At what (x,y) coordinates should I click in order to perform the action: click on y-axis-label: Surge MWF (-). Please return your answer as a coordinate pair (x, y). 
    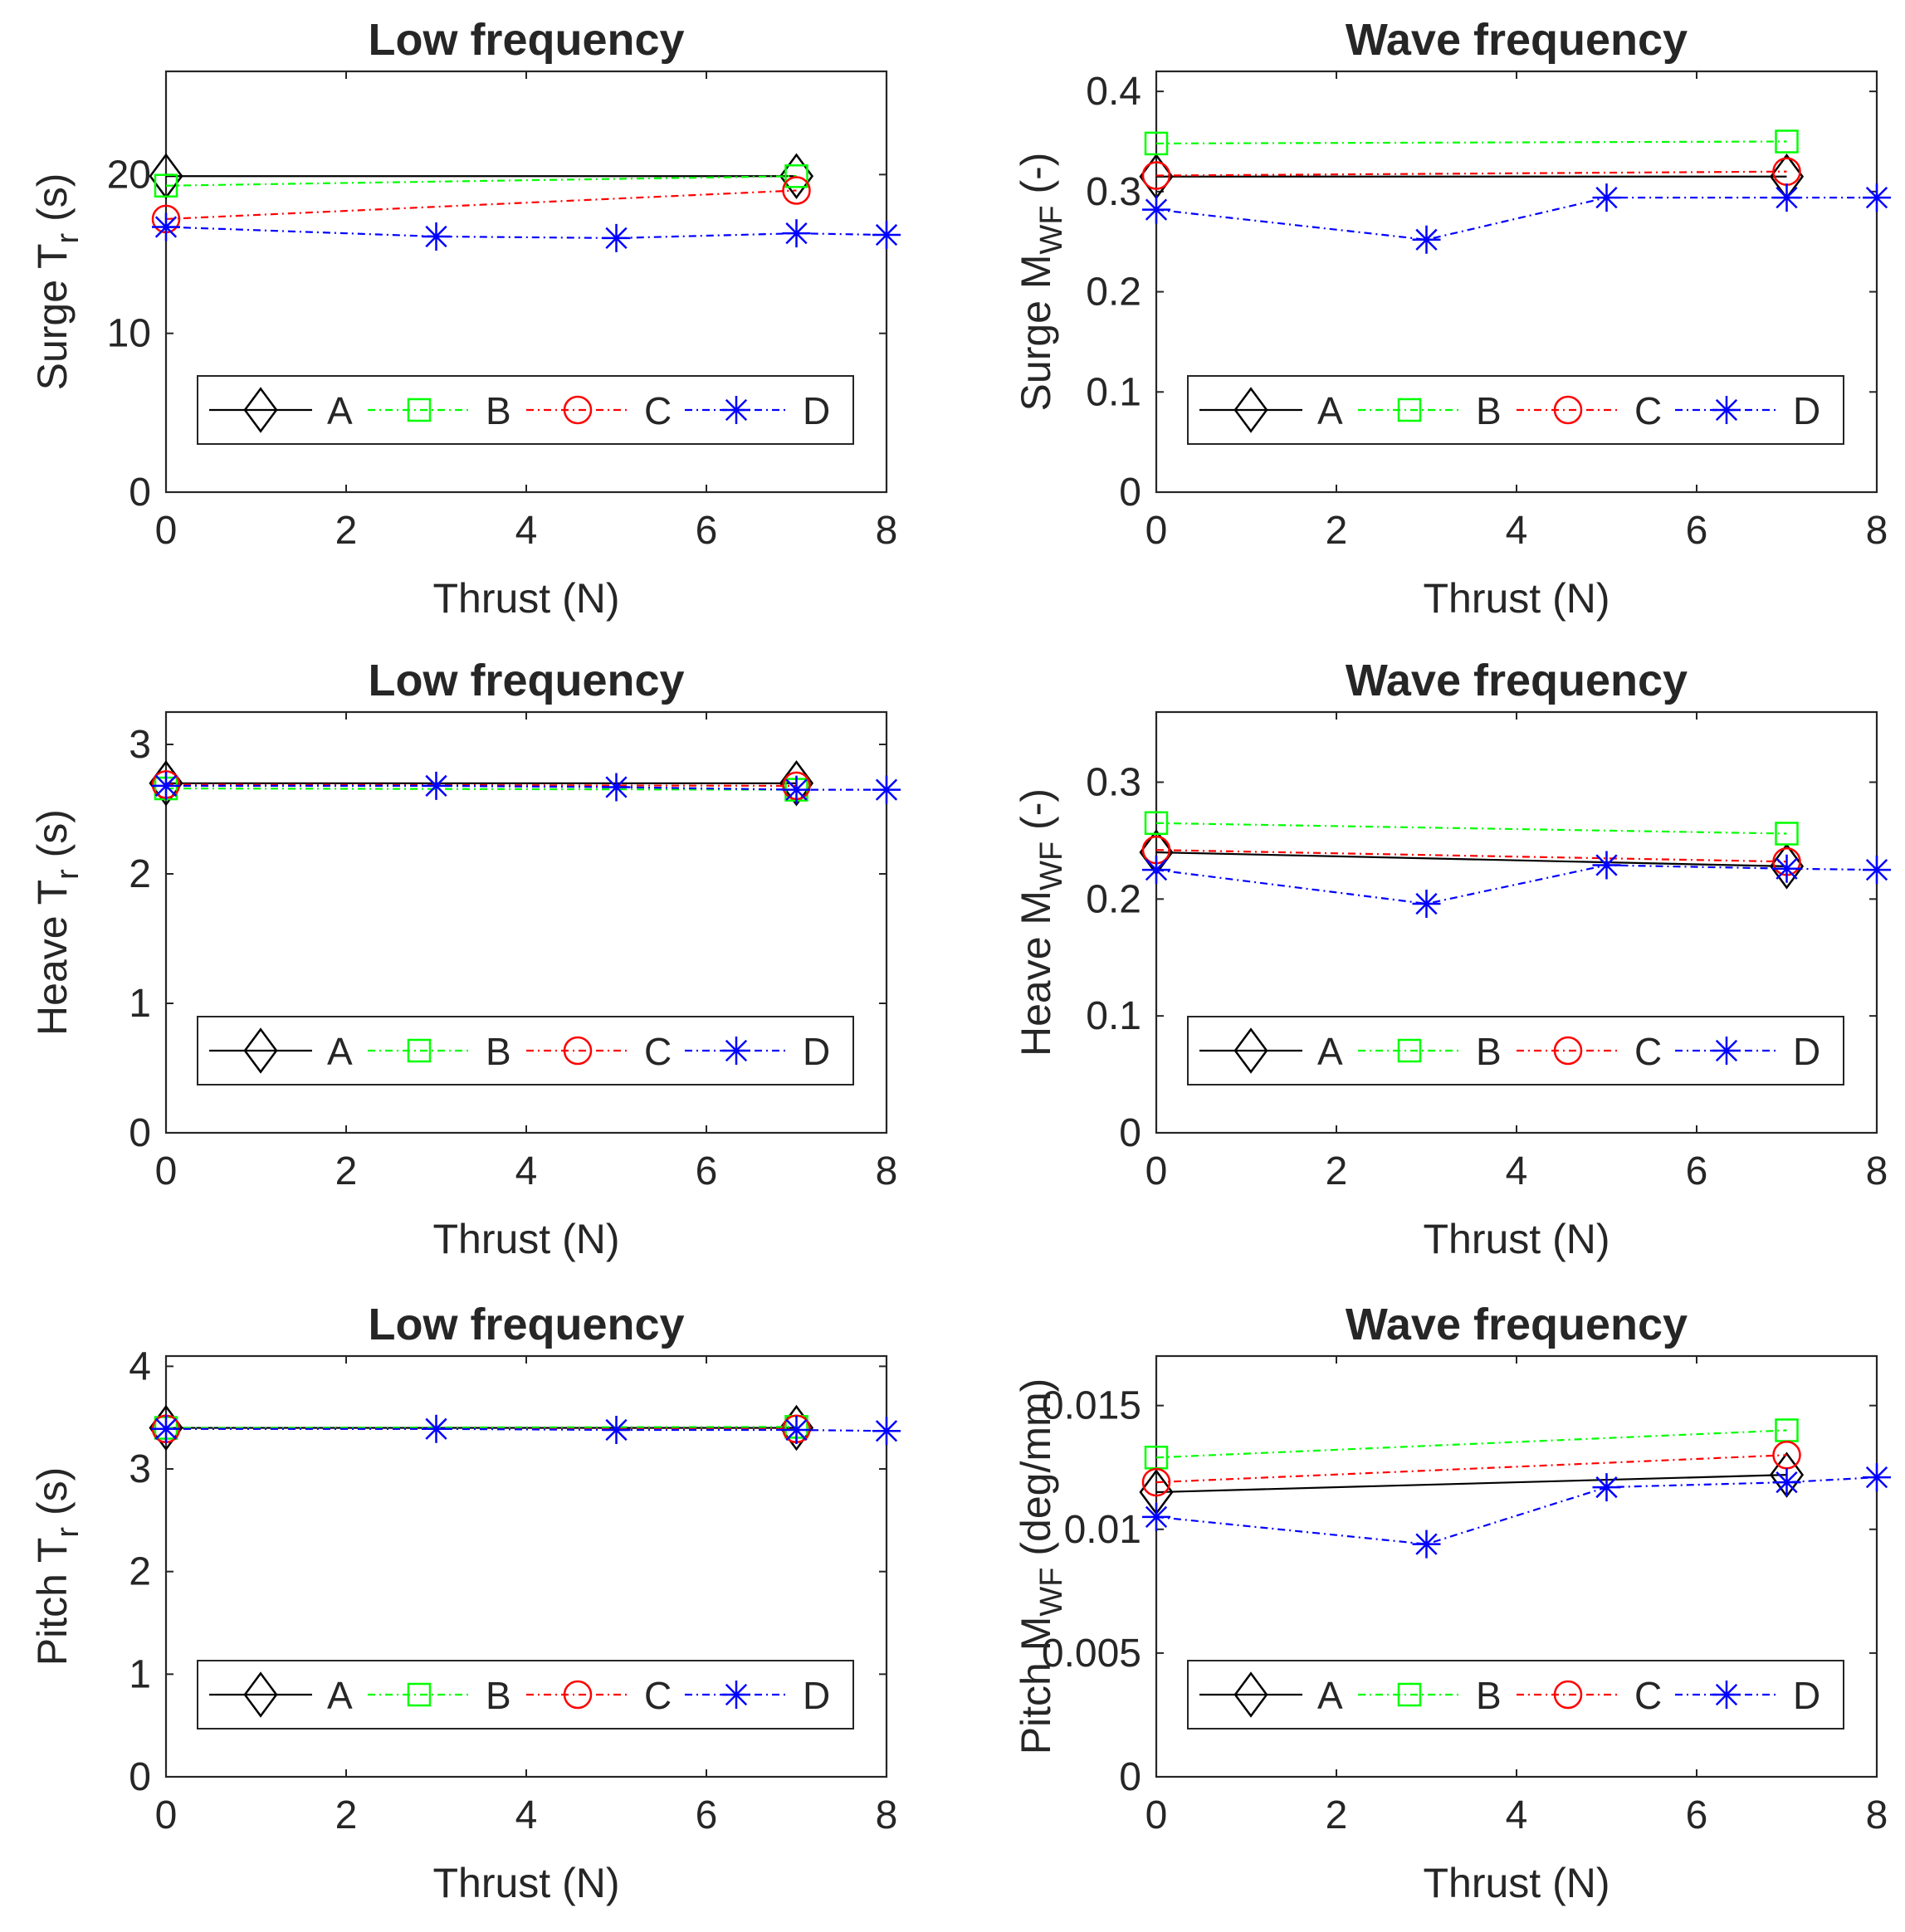
    Looking at the image, I should click on (1041, 282).